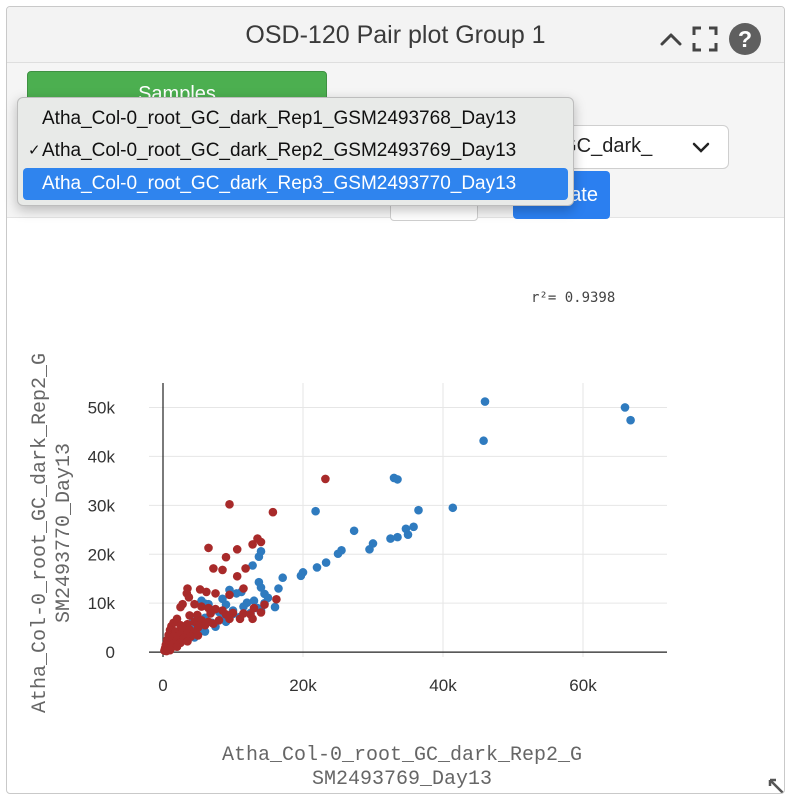  What do you see at coordinates (573, 298) in the screenshot?
I see `r-squared-annotation: r²= 0.9398` at bounding box center [573, 298].